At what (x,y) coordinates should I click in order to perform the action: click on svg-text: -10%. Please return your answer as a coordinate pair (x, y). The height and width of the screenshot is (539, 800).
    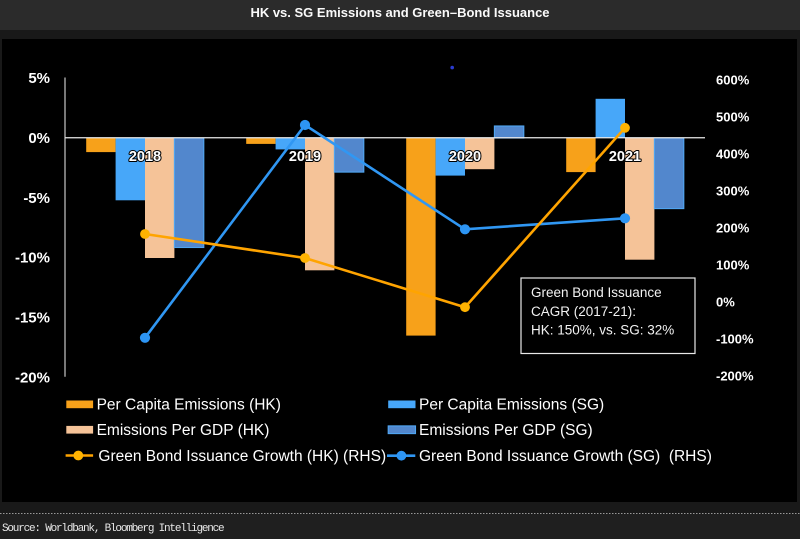
    Looking at the image, I should click on (32, 258).